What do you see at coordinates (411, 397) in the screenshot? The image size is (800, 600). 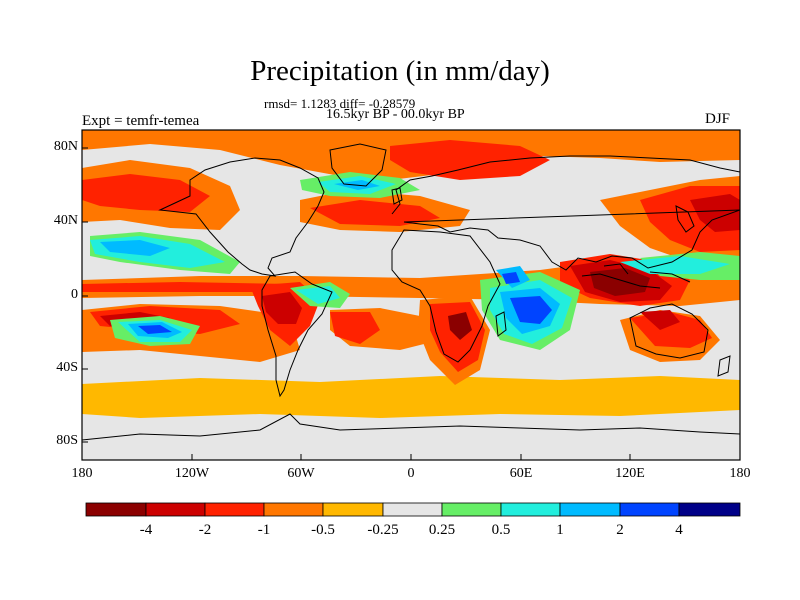 I see `southern-ocean-dry-band` at bounding box center [411, 397].